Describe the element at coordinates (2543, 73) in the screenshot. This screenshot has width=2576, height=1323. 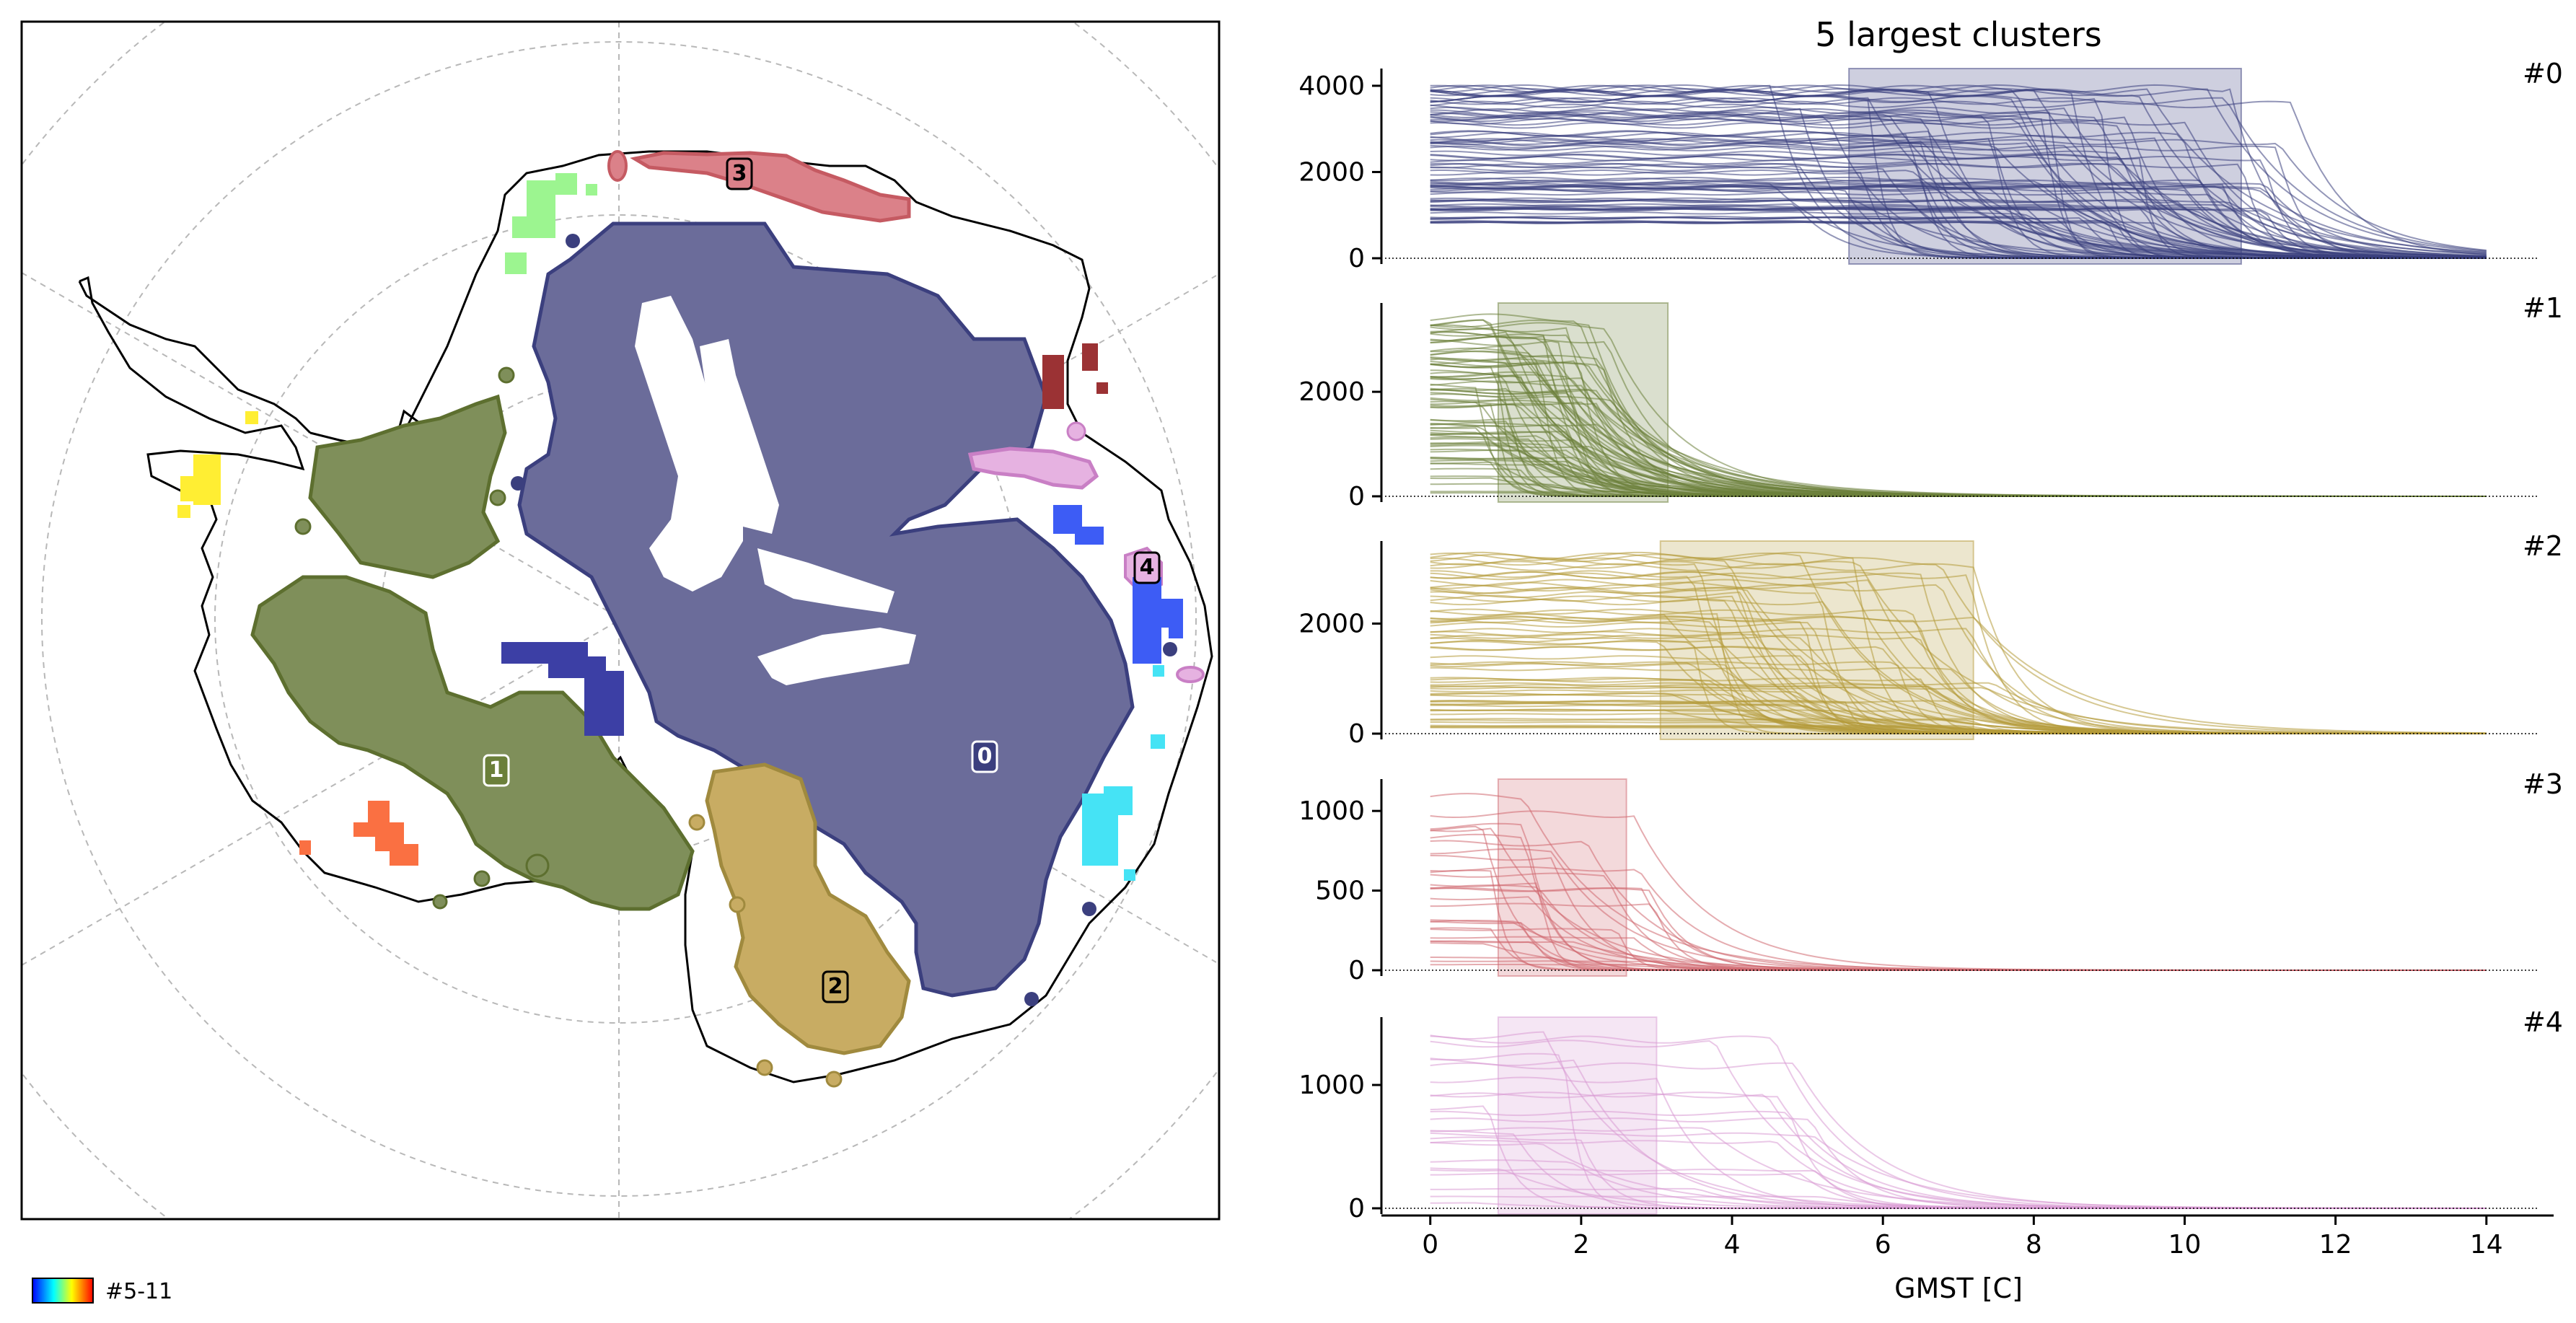
I see `panel-0-label: #0` at that location.